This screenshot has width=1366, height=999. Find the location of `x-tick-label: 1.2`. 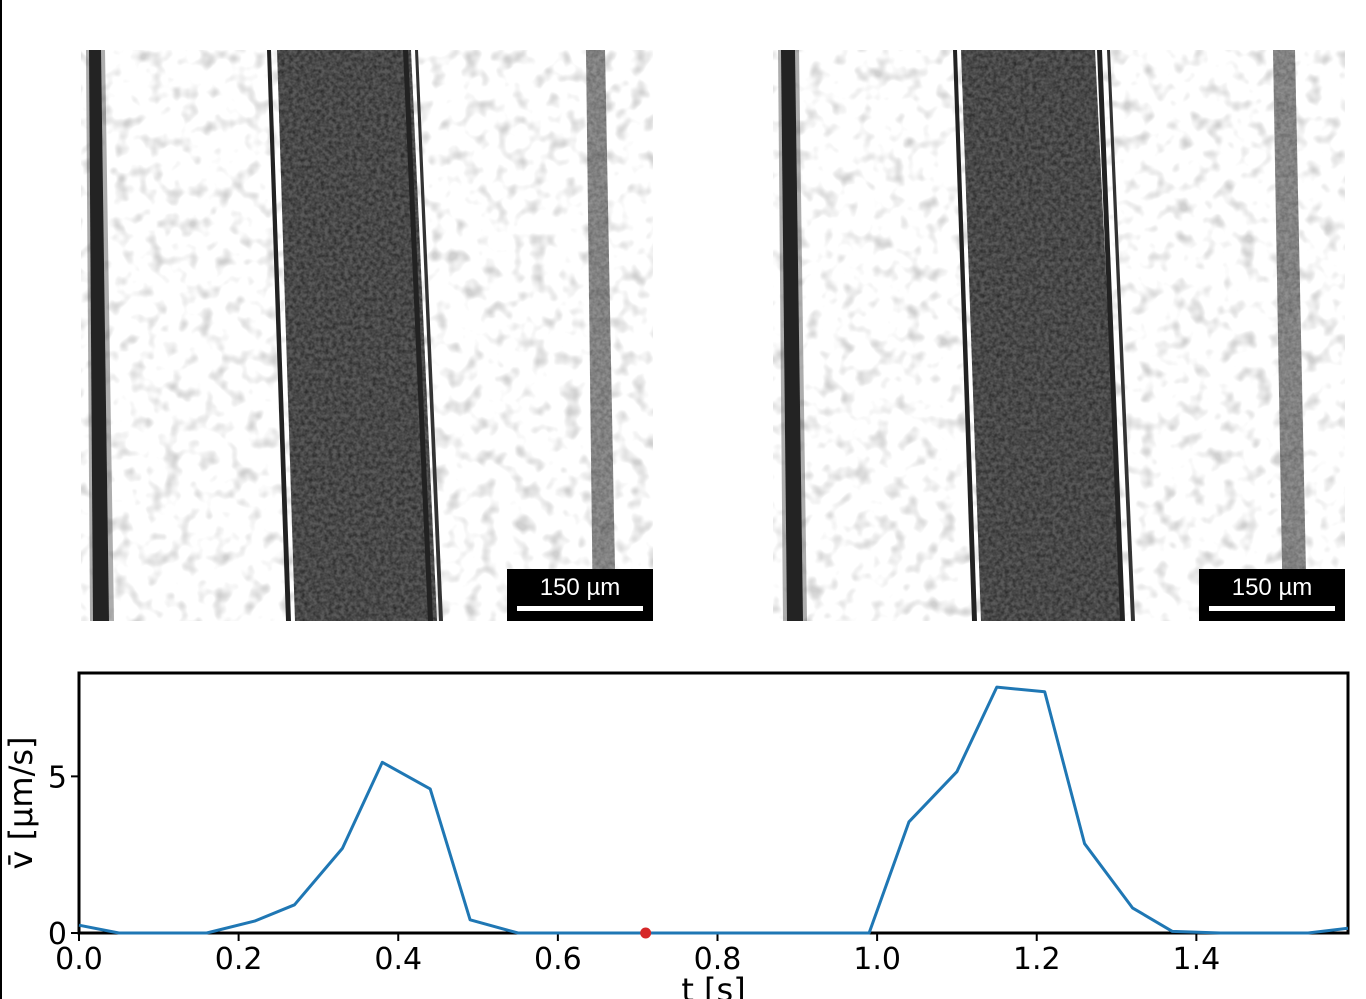

x-tick-label: 1.2 is located at coordinates (1037, 959).